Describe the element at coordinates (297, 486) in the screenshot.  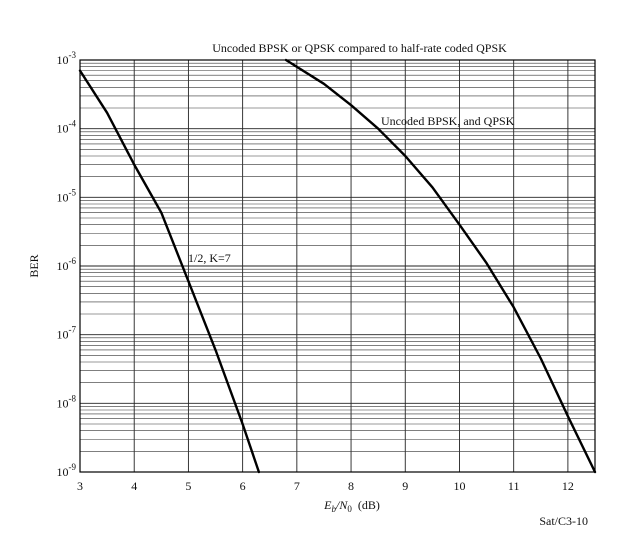
I see `x-tick-label: 7` at that location.